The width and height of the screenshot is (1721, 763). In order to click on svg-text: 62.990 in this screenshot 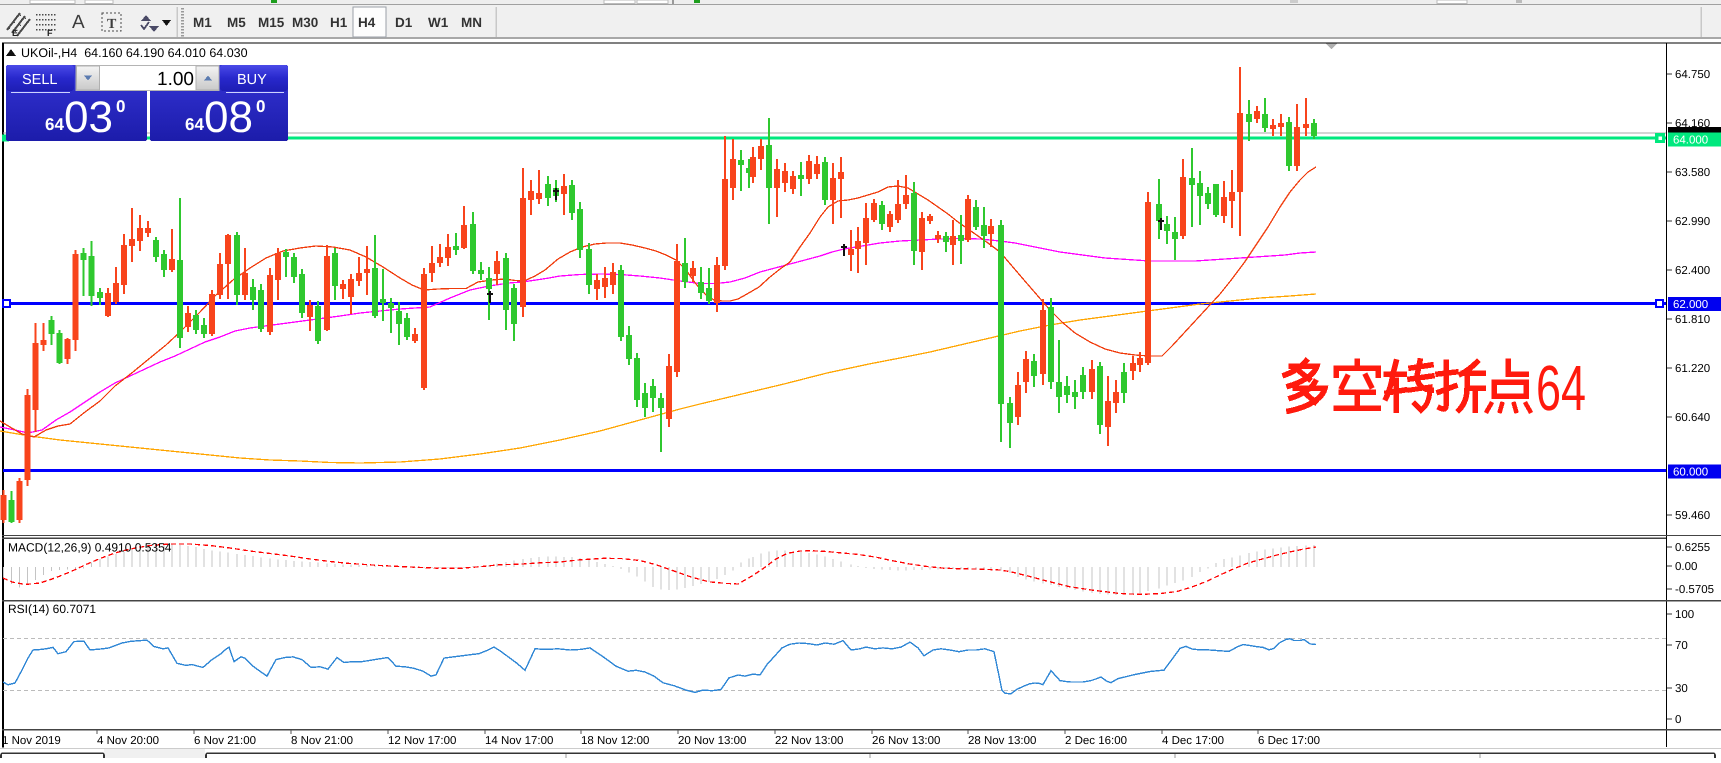, I will do `click(1692, 222)`.